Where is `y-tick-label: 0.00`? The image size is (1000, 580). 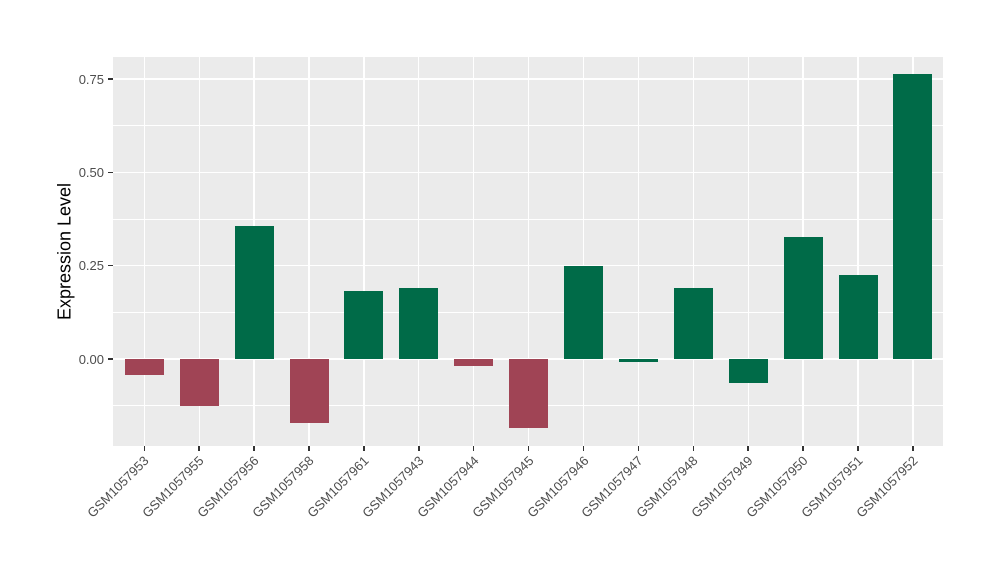 y-tick-label: 0.00 is located at coordinates (91, 359).